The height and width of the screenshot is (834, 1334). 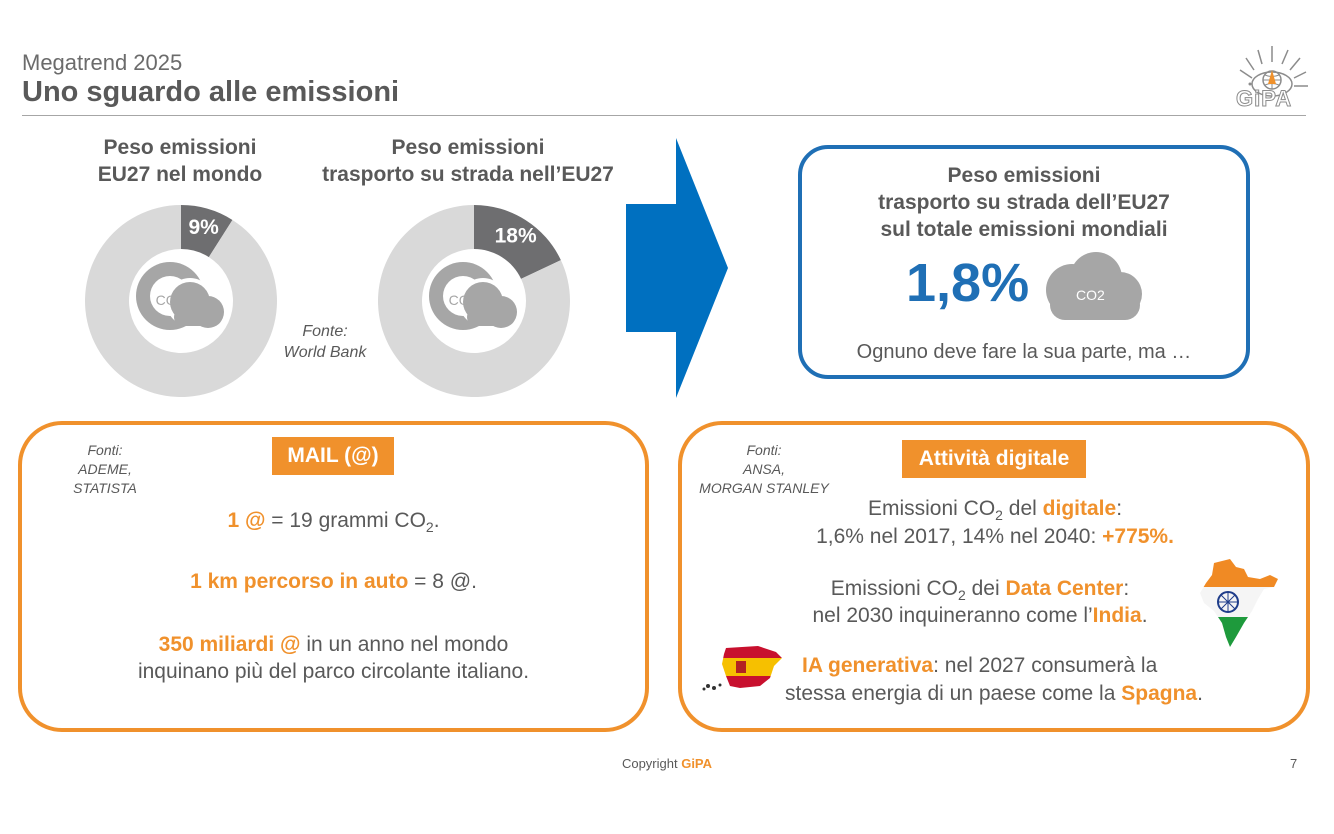 What do you see at coordinates (1138, 536) in the screenshot?
I see `digital-line-2-highlight: +775%.` at bounding box center [1138, 536].